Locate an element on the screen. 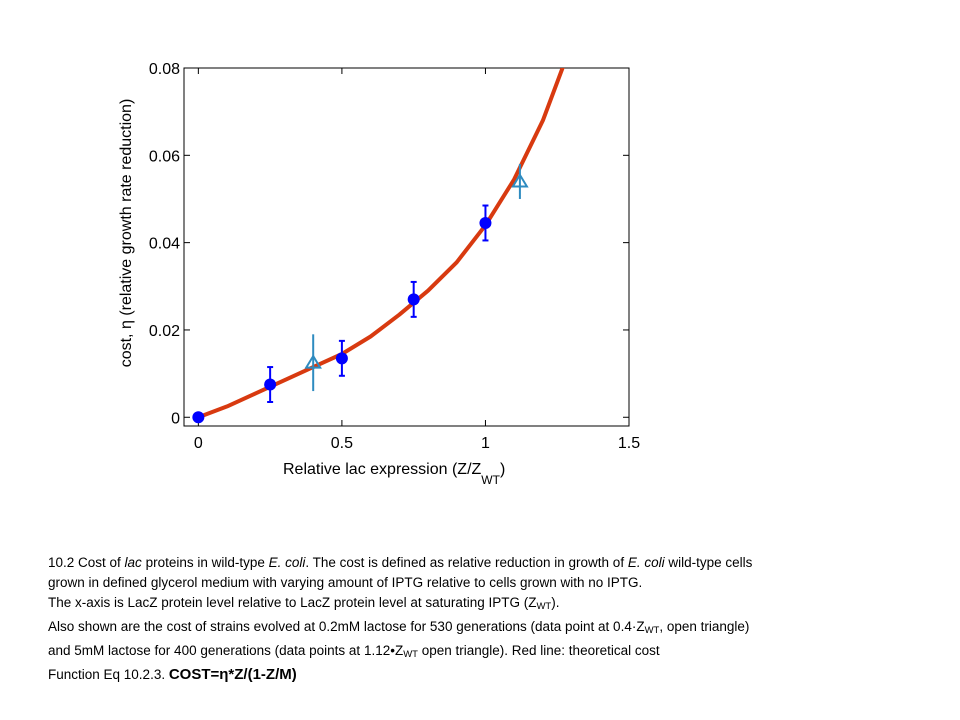 This screenshot has width=960, height=720. x-tick-label: 1 is located at coordinates (485, 443).